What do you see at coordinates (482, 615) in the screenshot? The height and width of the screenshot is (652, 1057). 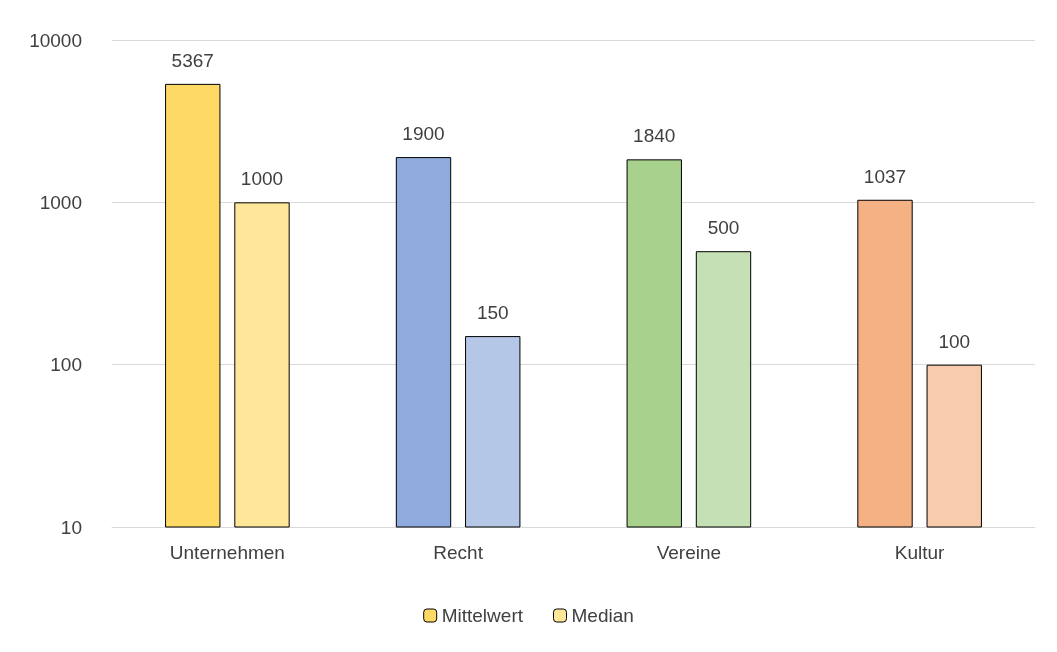 I see `legend-label: Mittelwert` at bounding box center [482, 615].